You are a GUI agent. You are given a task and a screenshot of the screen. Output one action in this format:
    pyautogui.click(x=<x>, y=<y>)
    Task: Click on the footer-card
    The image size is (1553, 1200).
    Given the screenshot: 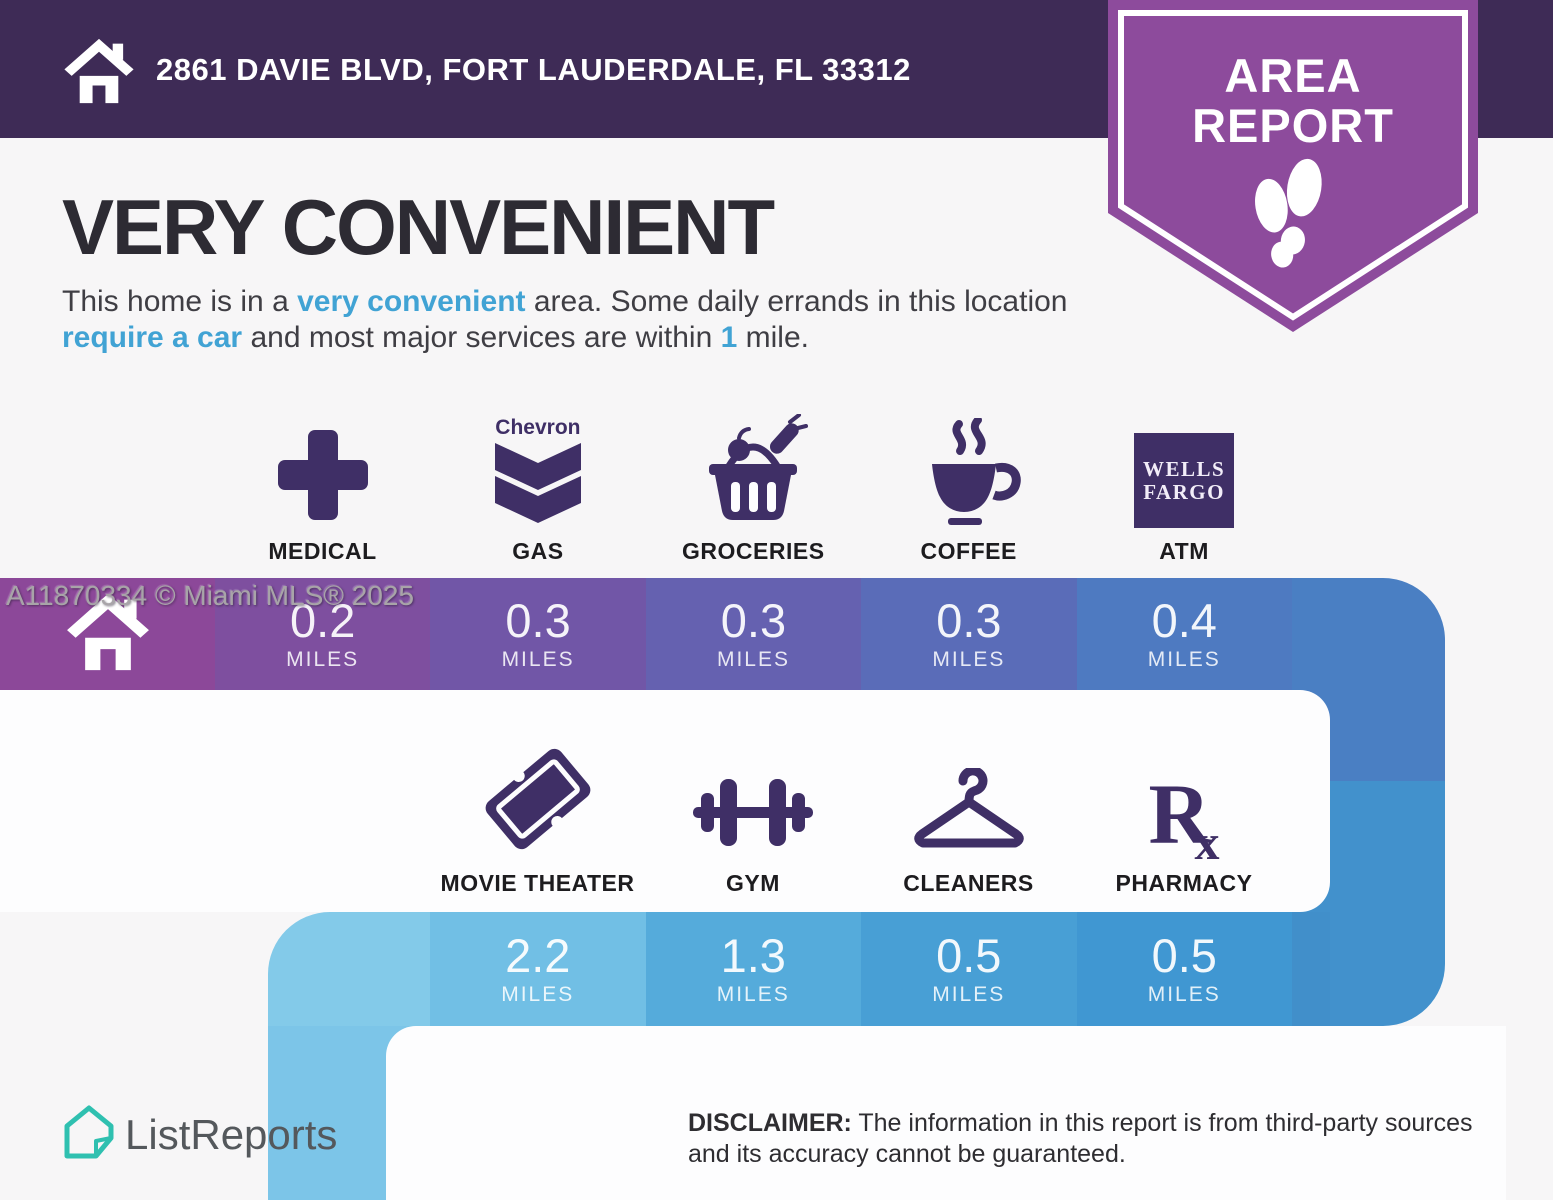 What is the action you would take?
    pyautogui.click(x=946, y=1113)
    